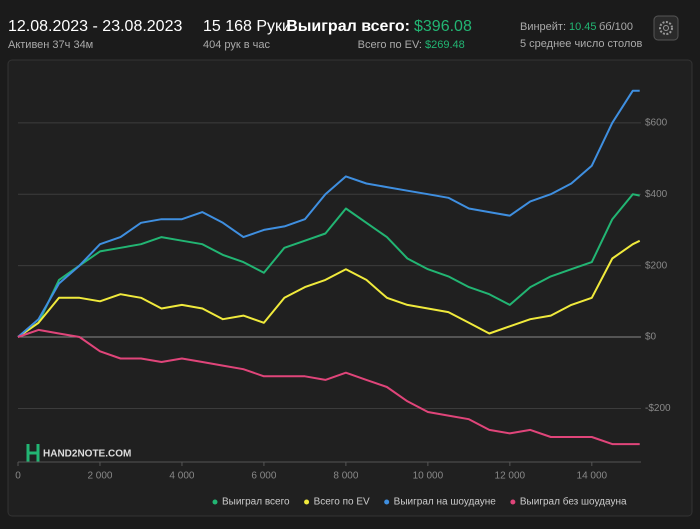 The image size is (700, 529). I want to click on active-time: Активен 37ч 34м, so click(50, 45).